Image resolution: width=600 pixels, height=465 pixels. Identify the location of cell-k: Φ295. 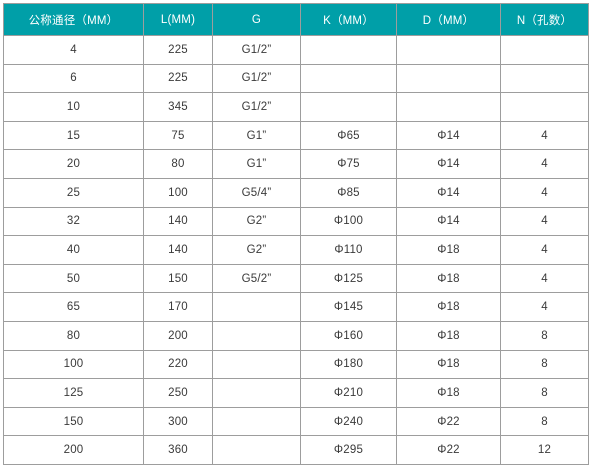
(348, 450).